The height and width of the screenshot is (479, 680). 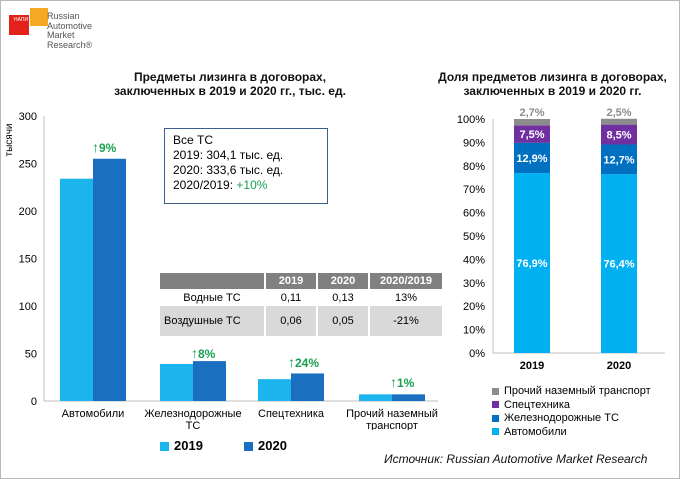 I want to click on logo-small-text: НАПИ, so click(x=21, y=20).